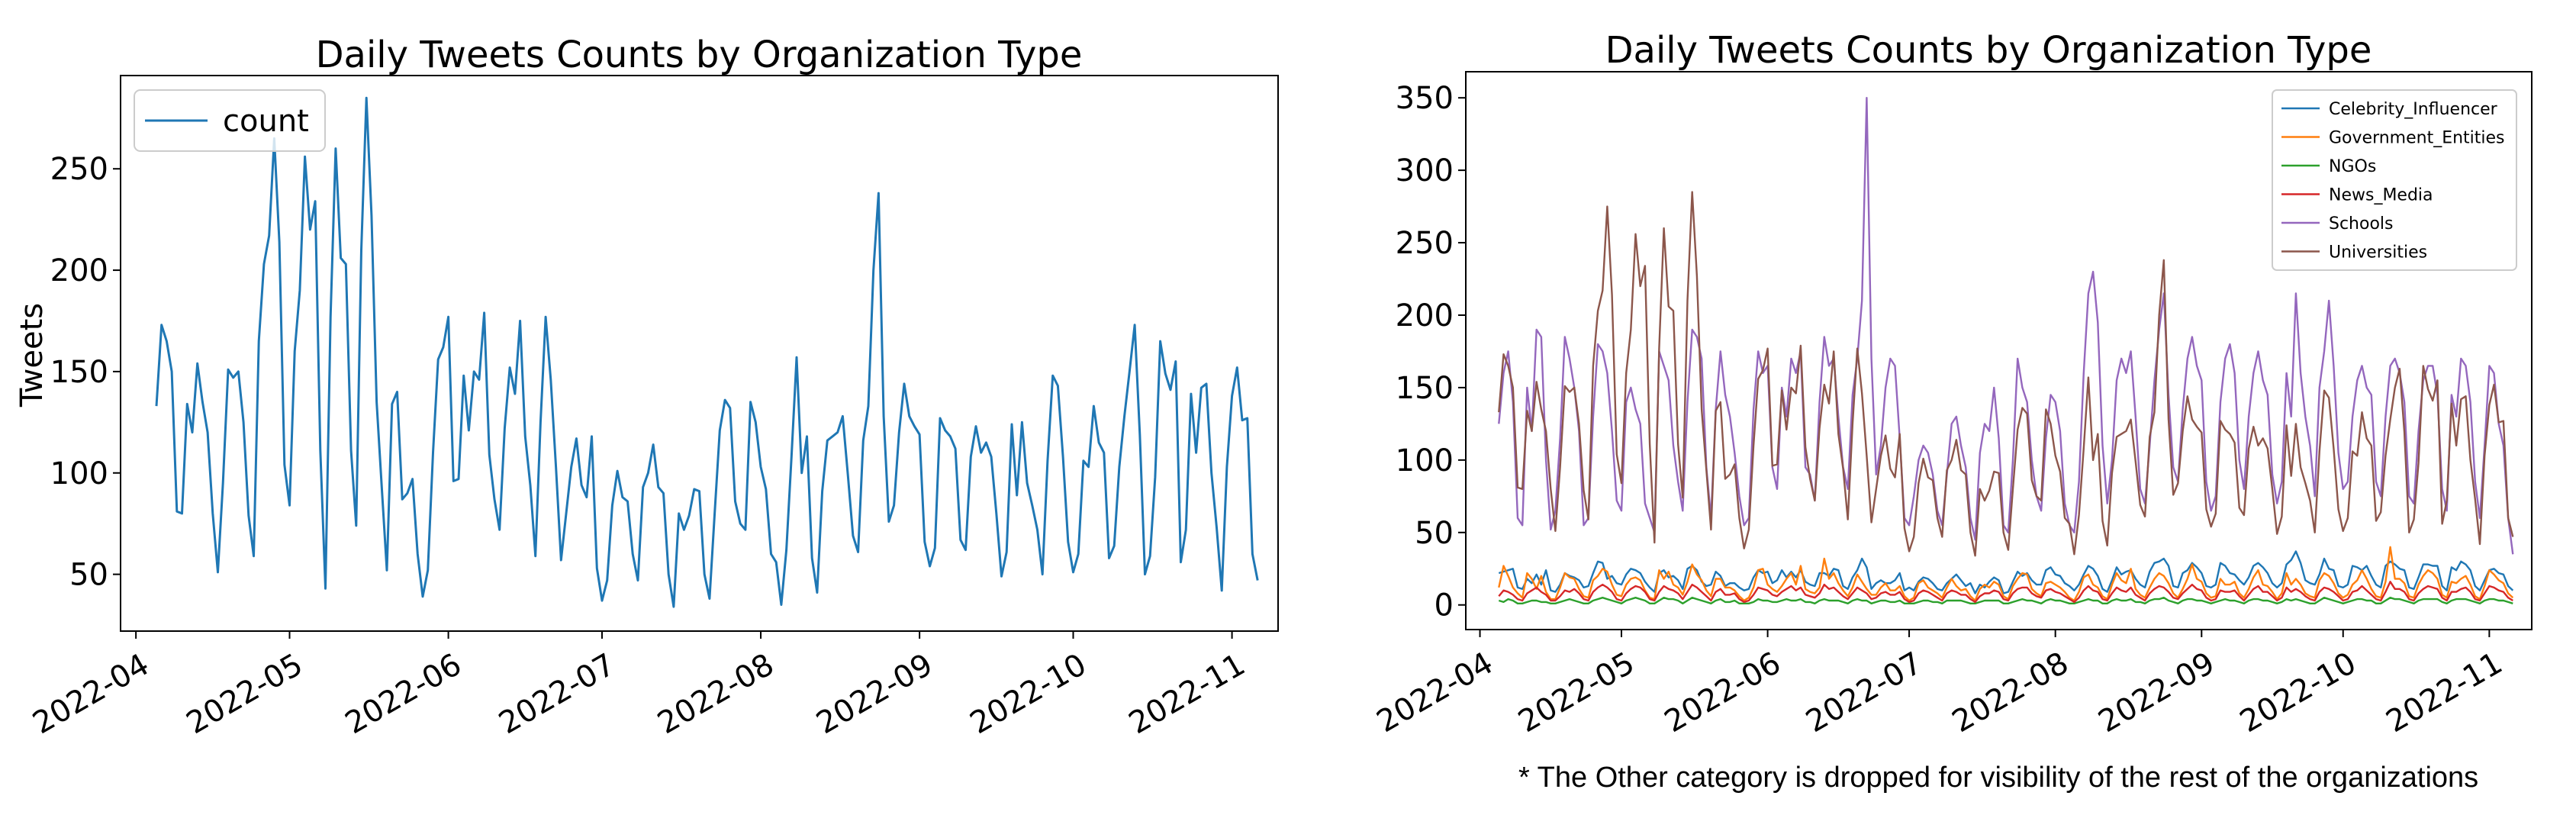 The width and height of the screenshot is (2576, 815). What do you see at coordinates (79, 473) in the screenshot?
I see `left-ytick-label: 100` at bounding box center [79, 473].